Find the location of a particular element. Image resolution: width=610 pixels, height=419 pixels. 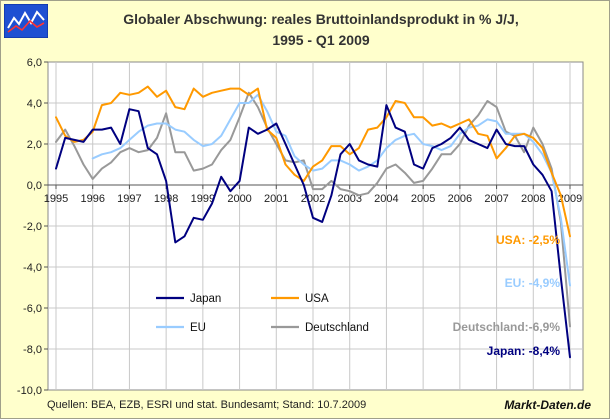

x-tick-label: 2002 is located at coordinates (313, 199).